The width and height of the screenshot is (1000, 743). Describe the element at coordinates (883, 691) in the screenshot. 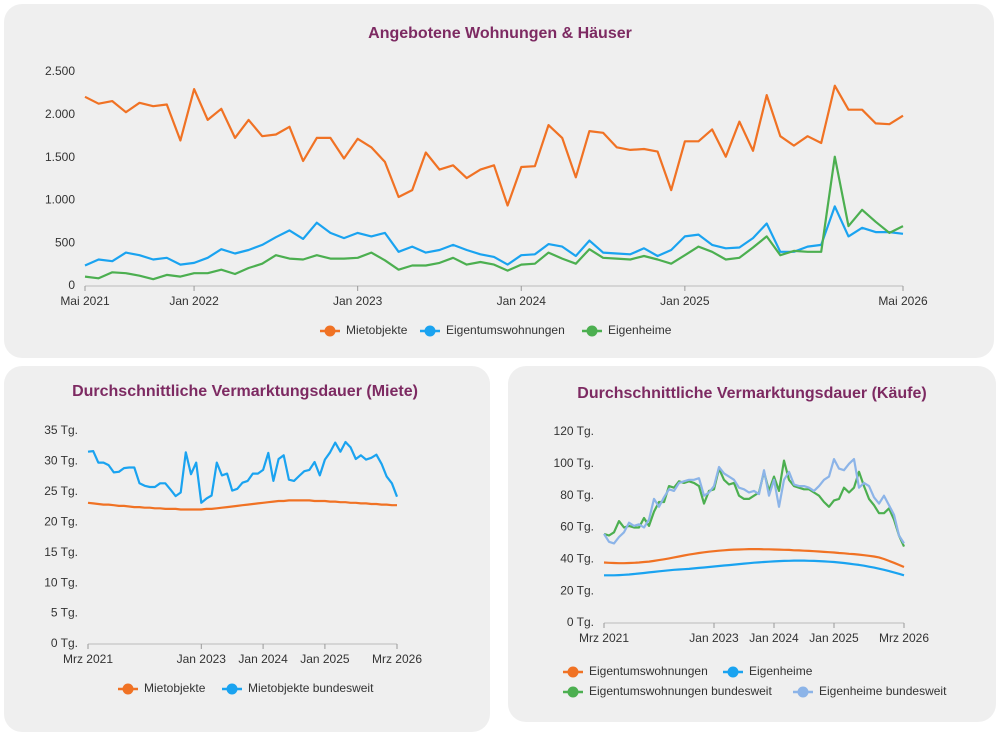

I see `legend-label: Eigenheime bundesweit` at that location.